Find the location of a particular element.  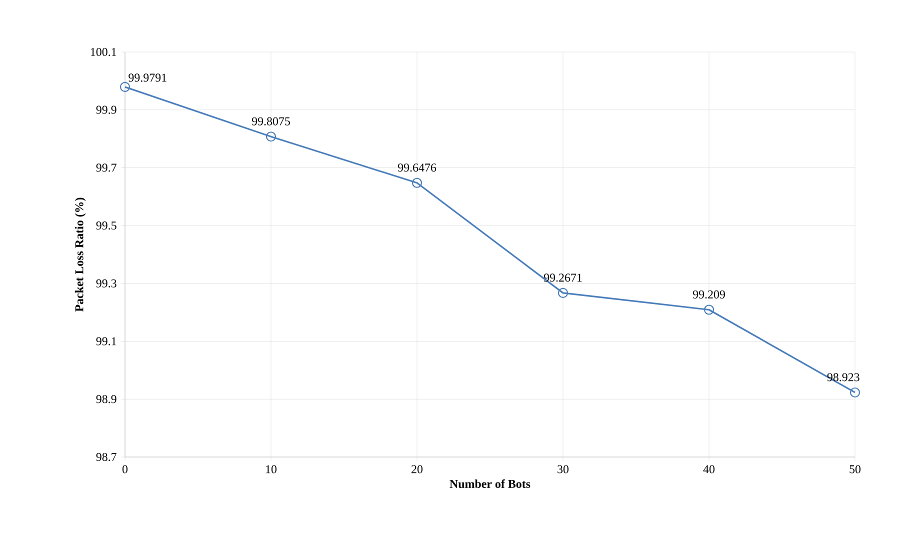

y-tick-label: 99.1 is located at coordinates (106, 341).